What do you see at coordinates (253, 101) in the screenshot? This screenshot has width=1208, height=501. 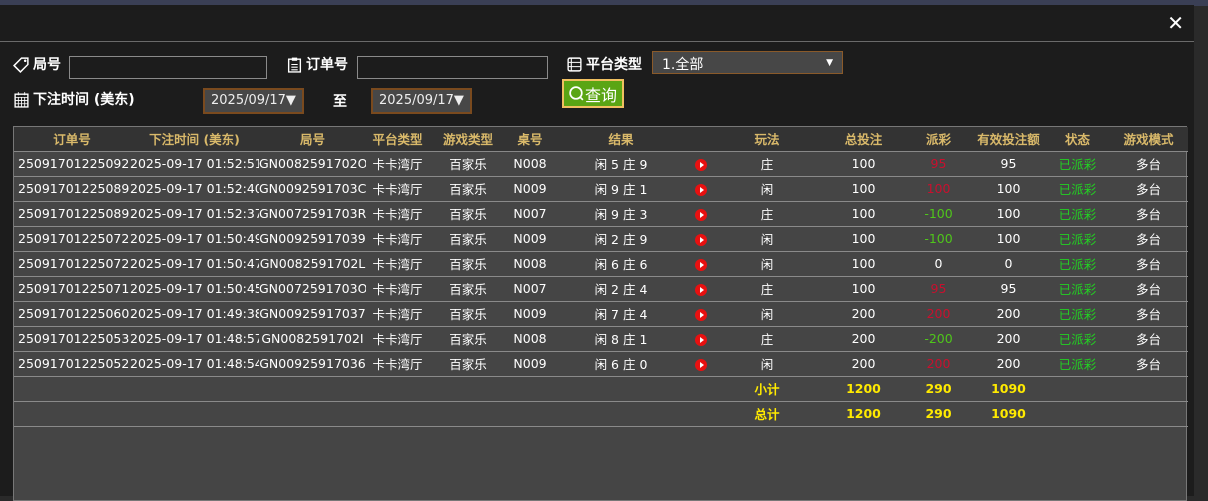 I see `date-from-picker: 2025/09/17▼` at bounding box center [253, 101].